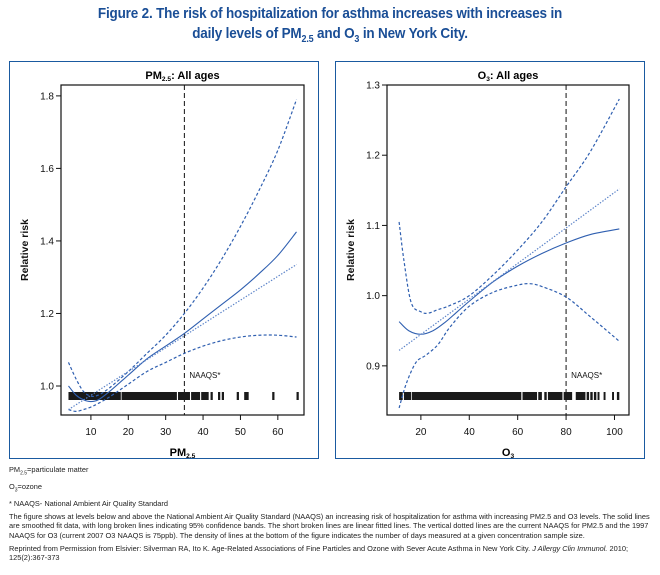 The height and width of the screenshot is (575, 660). Describe the element at coordinates (373, 86) in the screenshot. I see `y-tick-label: 1.3` at that location.